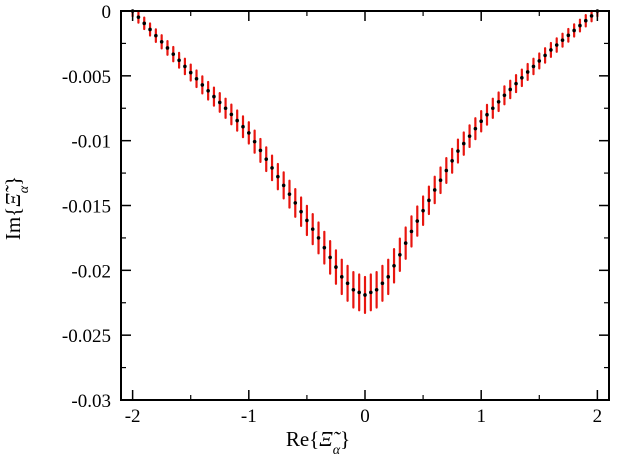 The height and width of the screenshot is (458, 623). Describe the element at coordinates (91, 271) in the screenshot. I see `y-tick-label: -0.02` at that location.